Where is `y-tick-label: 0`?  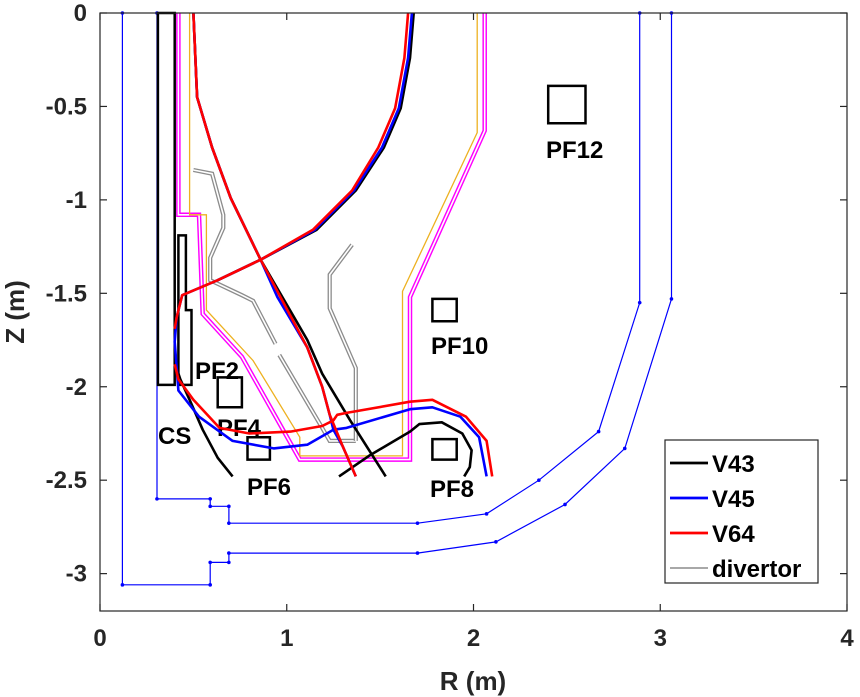
y-tick-label: 0 is located at coordinates (80, 13).